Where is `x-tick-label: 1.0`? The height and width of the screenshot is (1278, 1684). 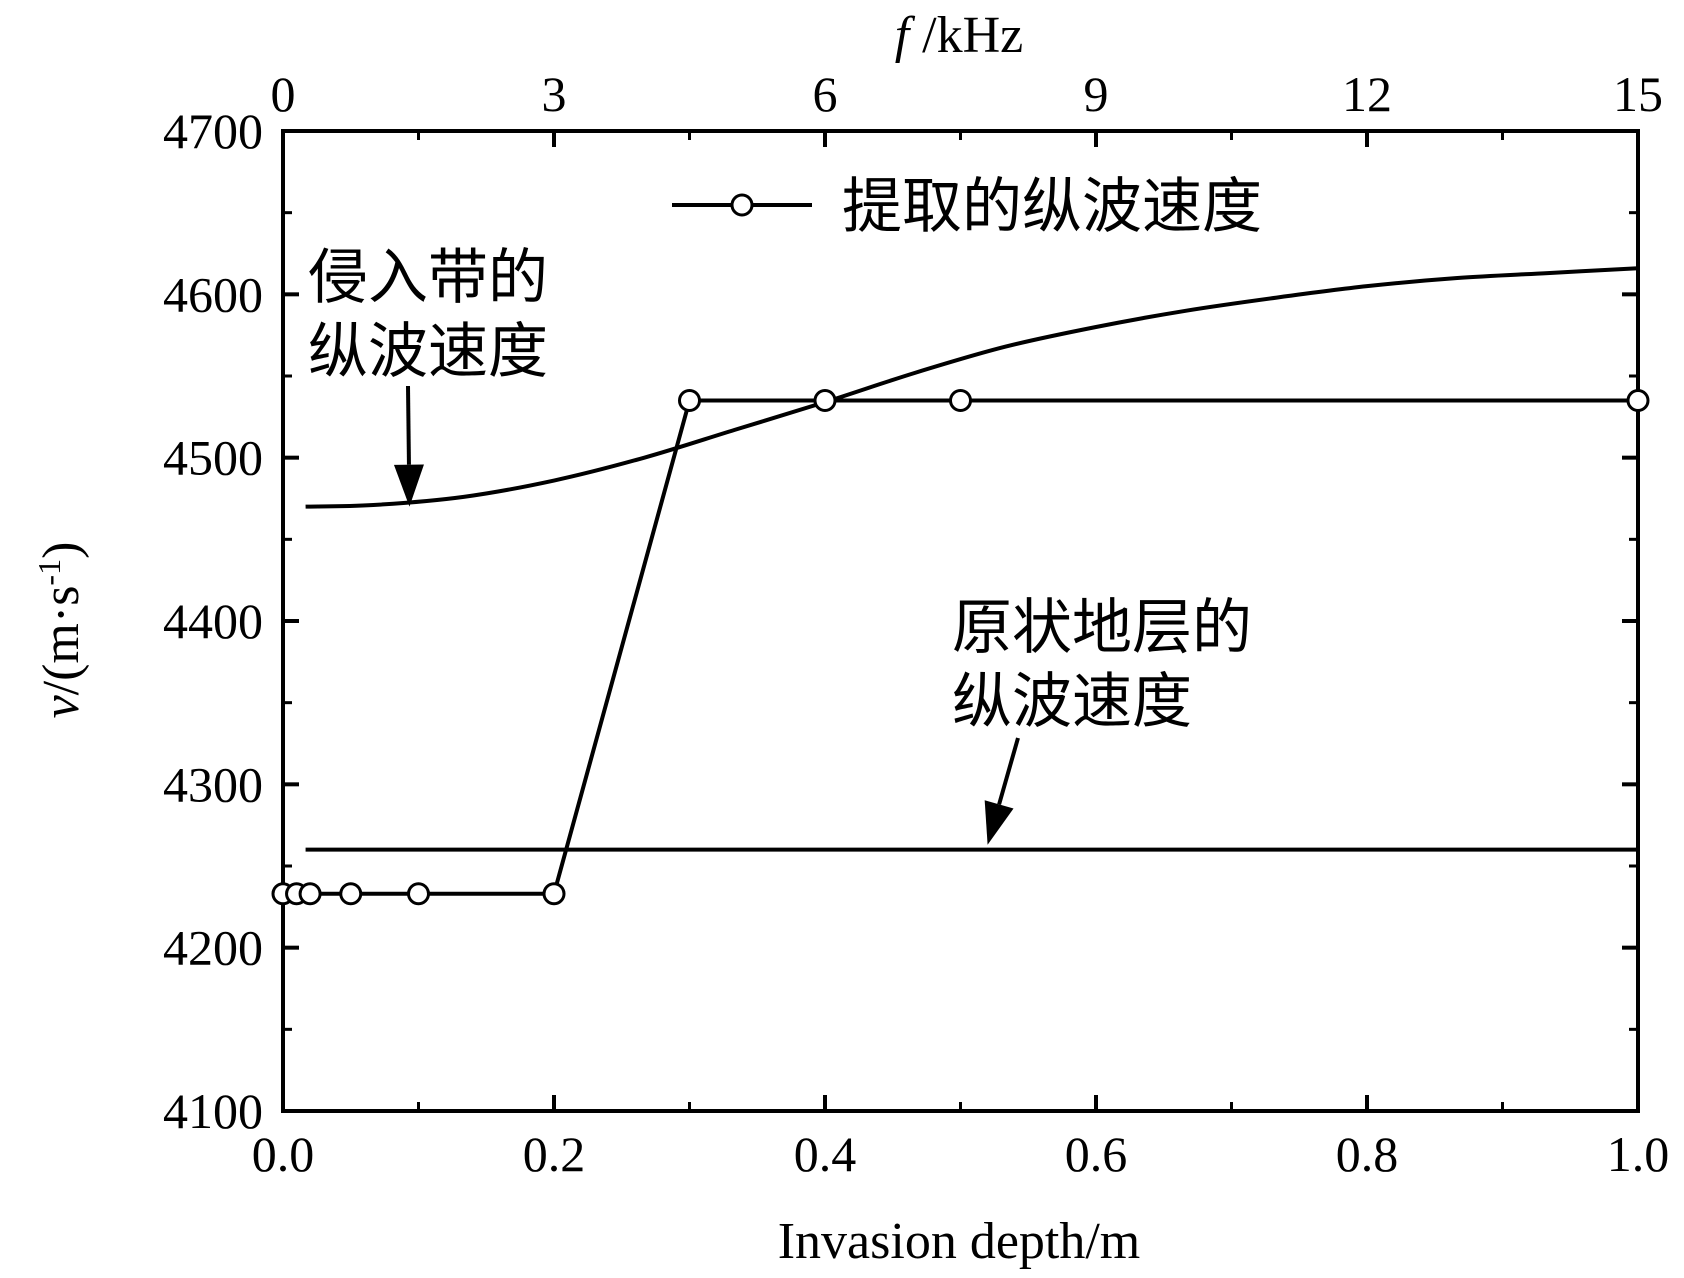 x-tick-label: 1.0 is located at coordinates (1638, 1154).